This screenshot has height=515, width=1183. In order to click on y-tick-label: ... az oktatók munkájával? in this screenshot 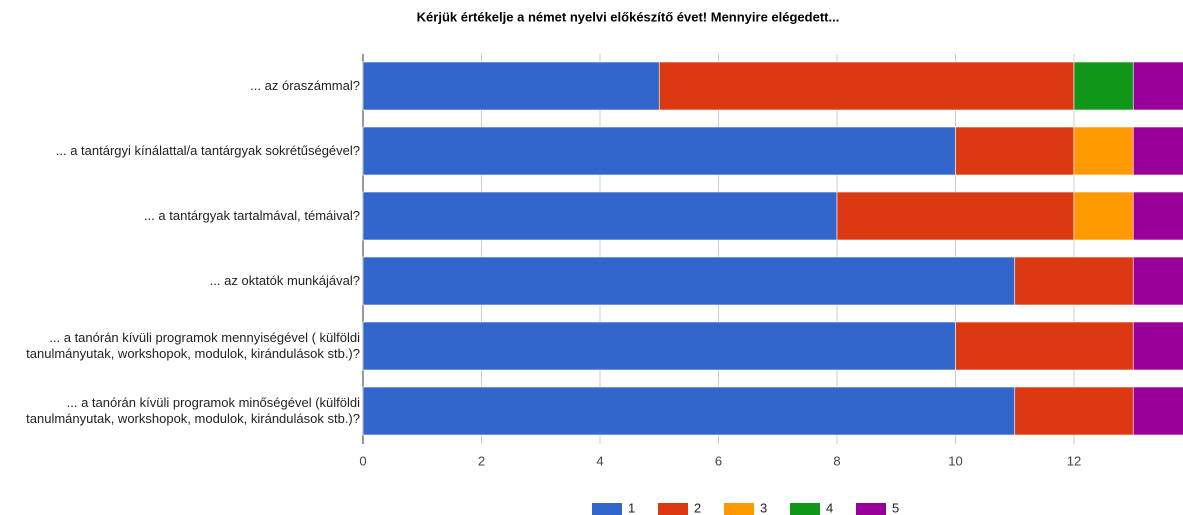, I will do `click(284, 280)`.